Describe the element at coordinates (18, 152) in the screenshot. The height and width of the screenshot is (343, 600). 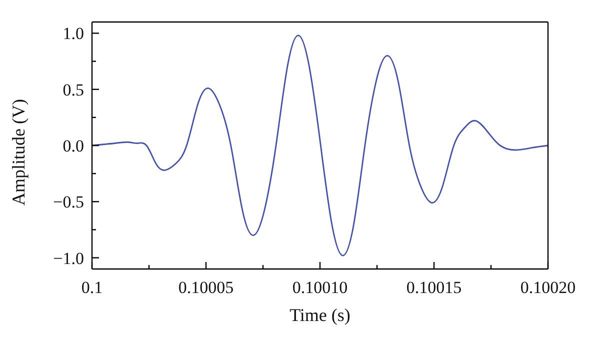
I see `y-axis-title: Amplitude (V)` at that location.